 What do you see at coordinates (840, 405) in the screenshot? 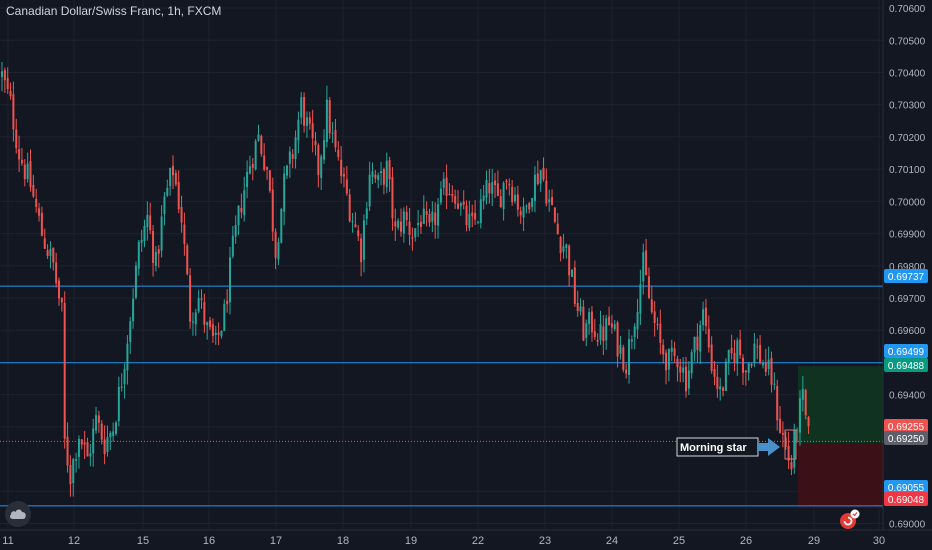
I see `profit-zone` at bounding box center [840, 405].